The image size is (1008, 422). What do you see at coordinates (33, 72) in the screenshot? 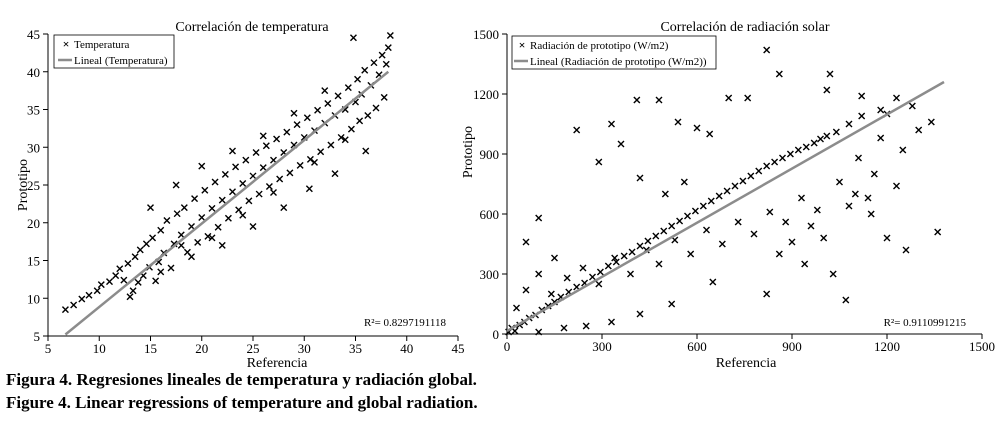
I see `y-tick-label: 40` at bounding box center [33, 72].